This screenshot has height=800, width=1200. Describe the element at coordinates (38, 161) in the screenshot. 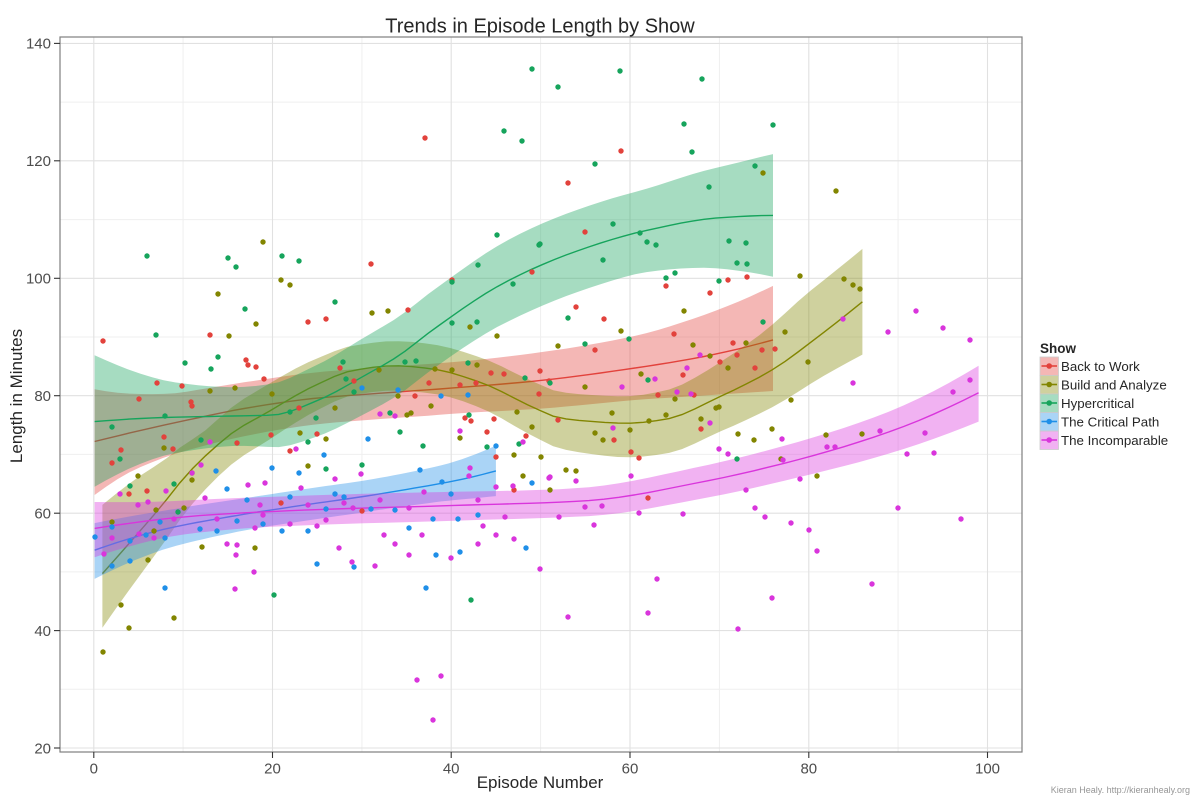

I see `svg-text: 120` at that location.